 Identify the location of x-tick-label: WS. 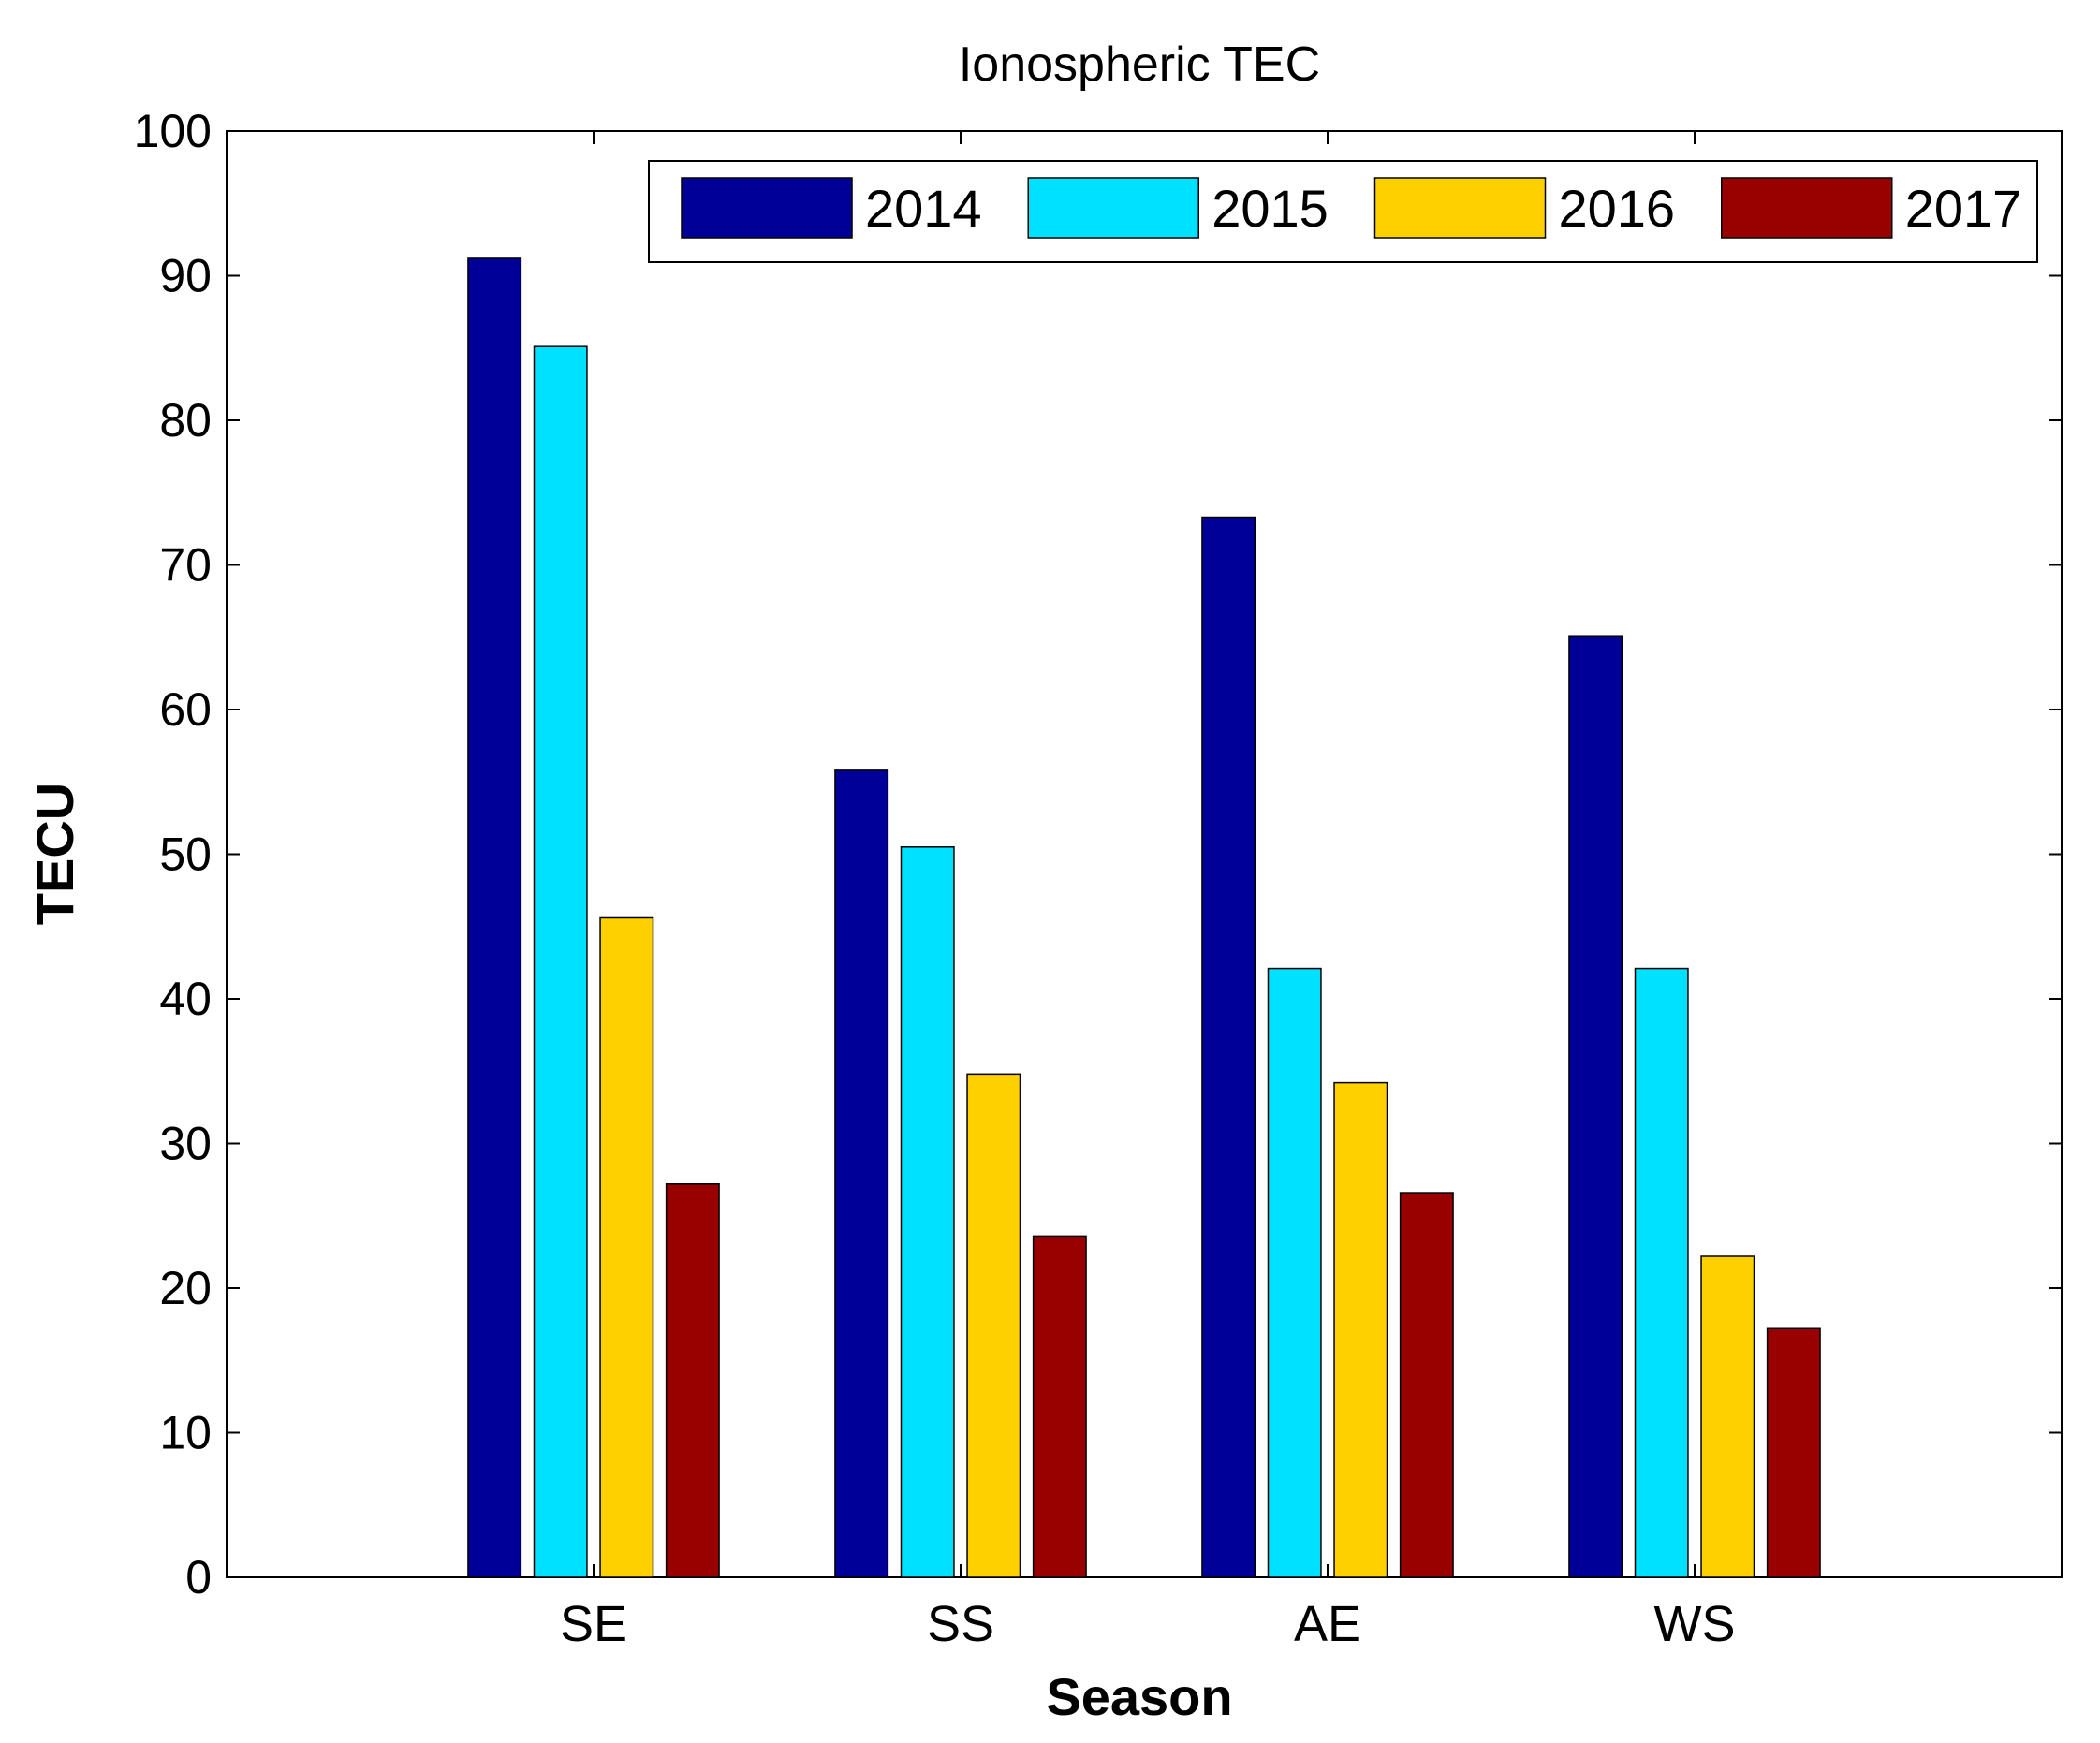
(1695, 1624).